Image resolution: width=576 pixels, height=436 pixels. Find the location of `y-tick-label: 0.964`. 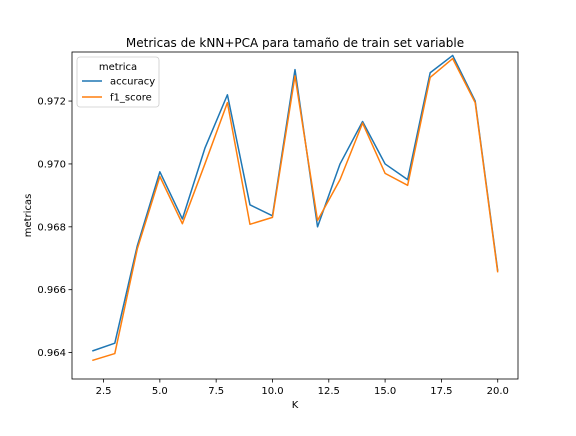

y-tick-label: 0.964 is located at coordinates (51, 353).